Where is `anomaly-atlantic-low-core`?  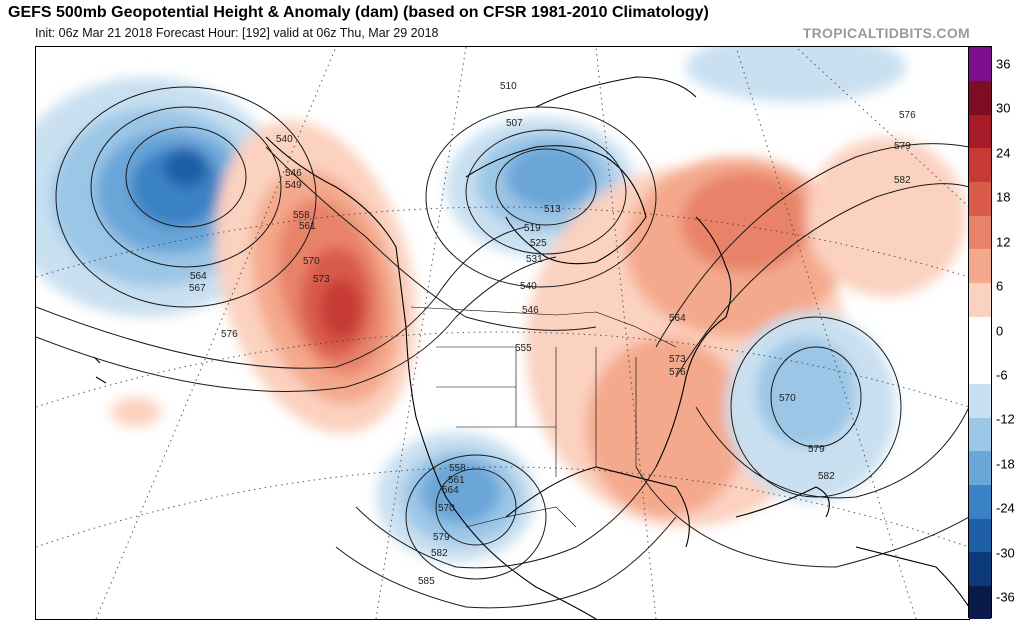 anomaly-atlantic-low-core is located at coordinates (806, 392).